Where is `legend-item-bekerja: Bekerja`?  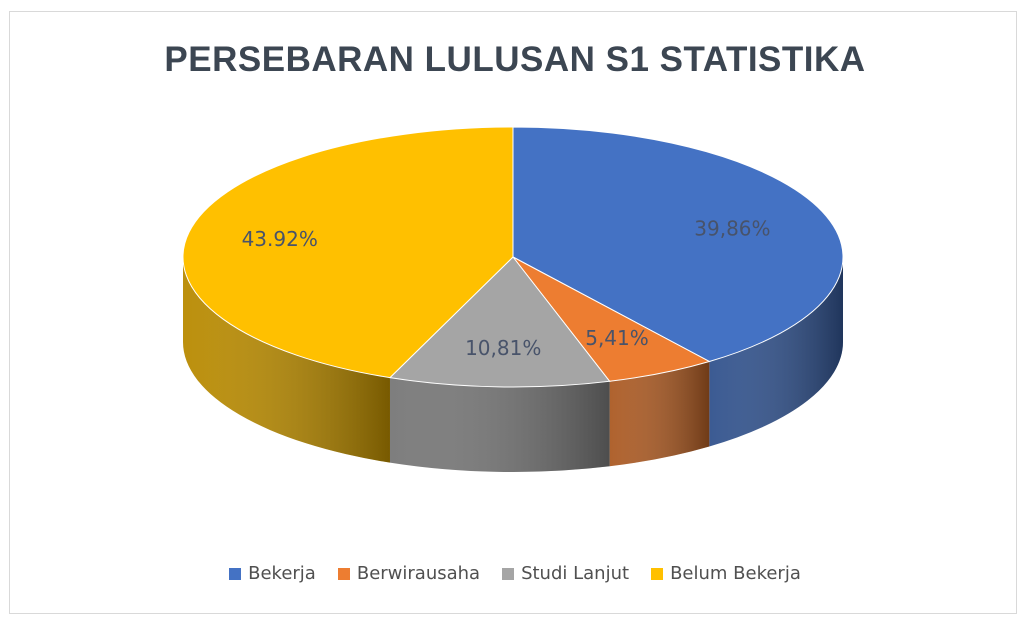 legend-item-bekerja: Bekerja is located at coordinates (272, 573).